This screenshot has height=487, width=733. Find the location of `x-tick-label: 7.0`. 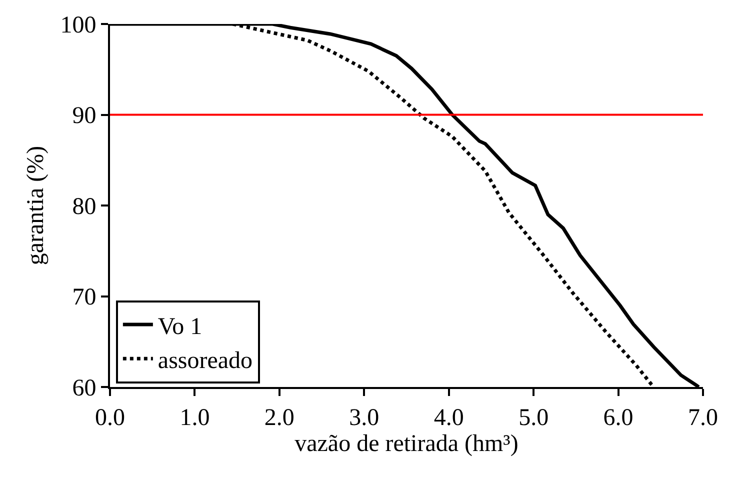

x-tick-label: 7.0 is located at coordinates (703, 417).